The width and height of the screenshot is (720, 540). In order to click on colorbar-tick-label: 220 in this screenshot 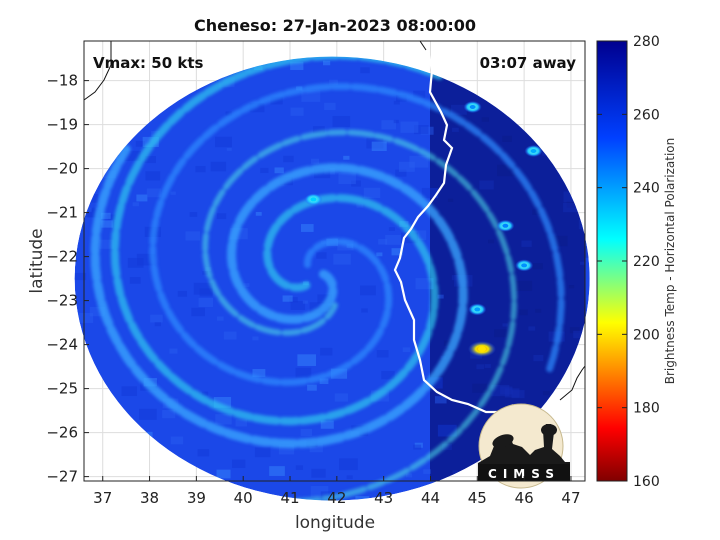, I will do `click(646, 262)`.